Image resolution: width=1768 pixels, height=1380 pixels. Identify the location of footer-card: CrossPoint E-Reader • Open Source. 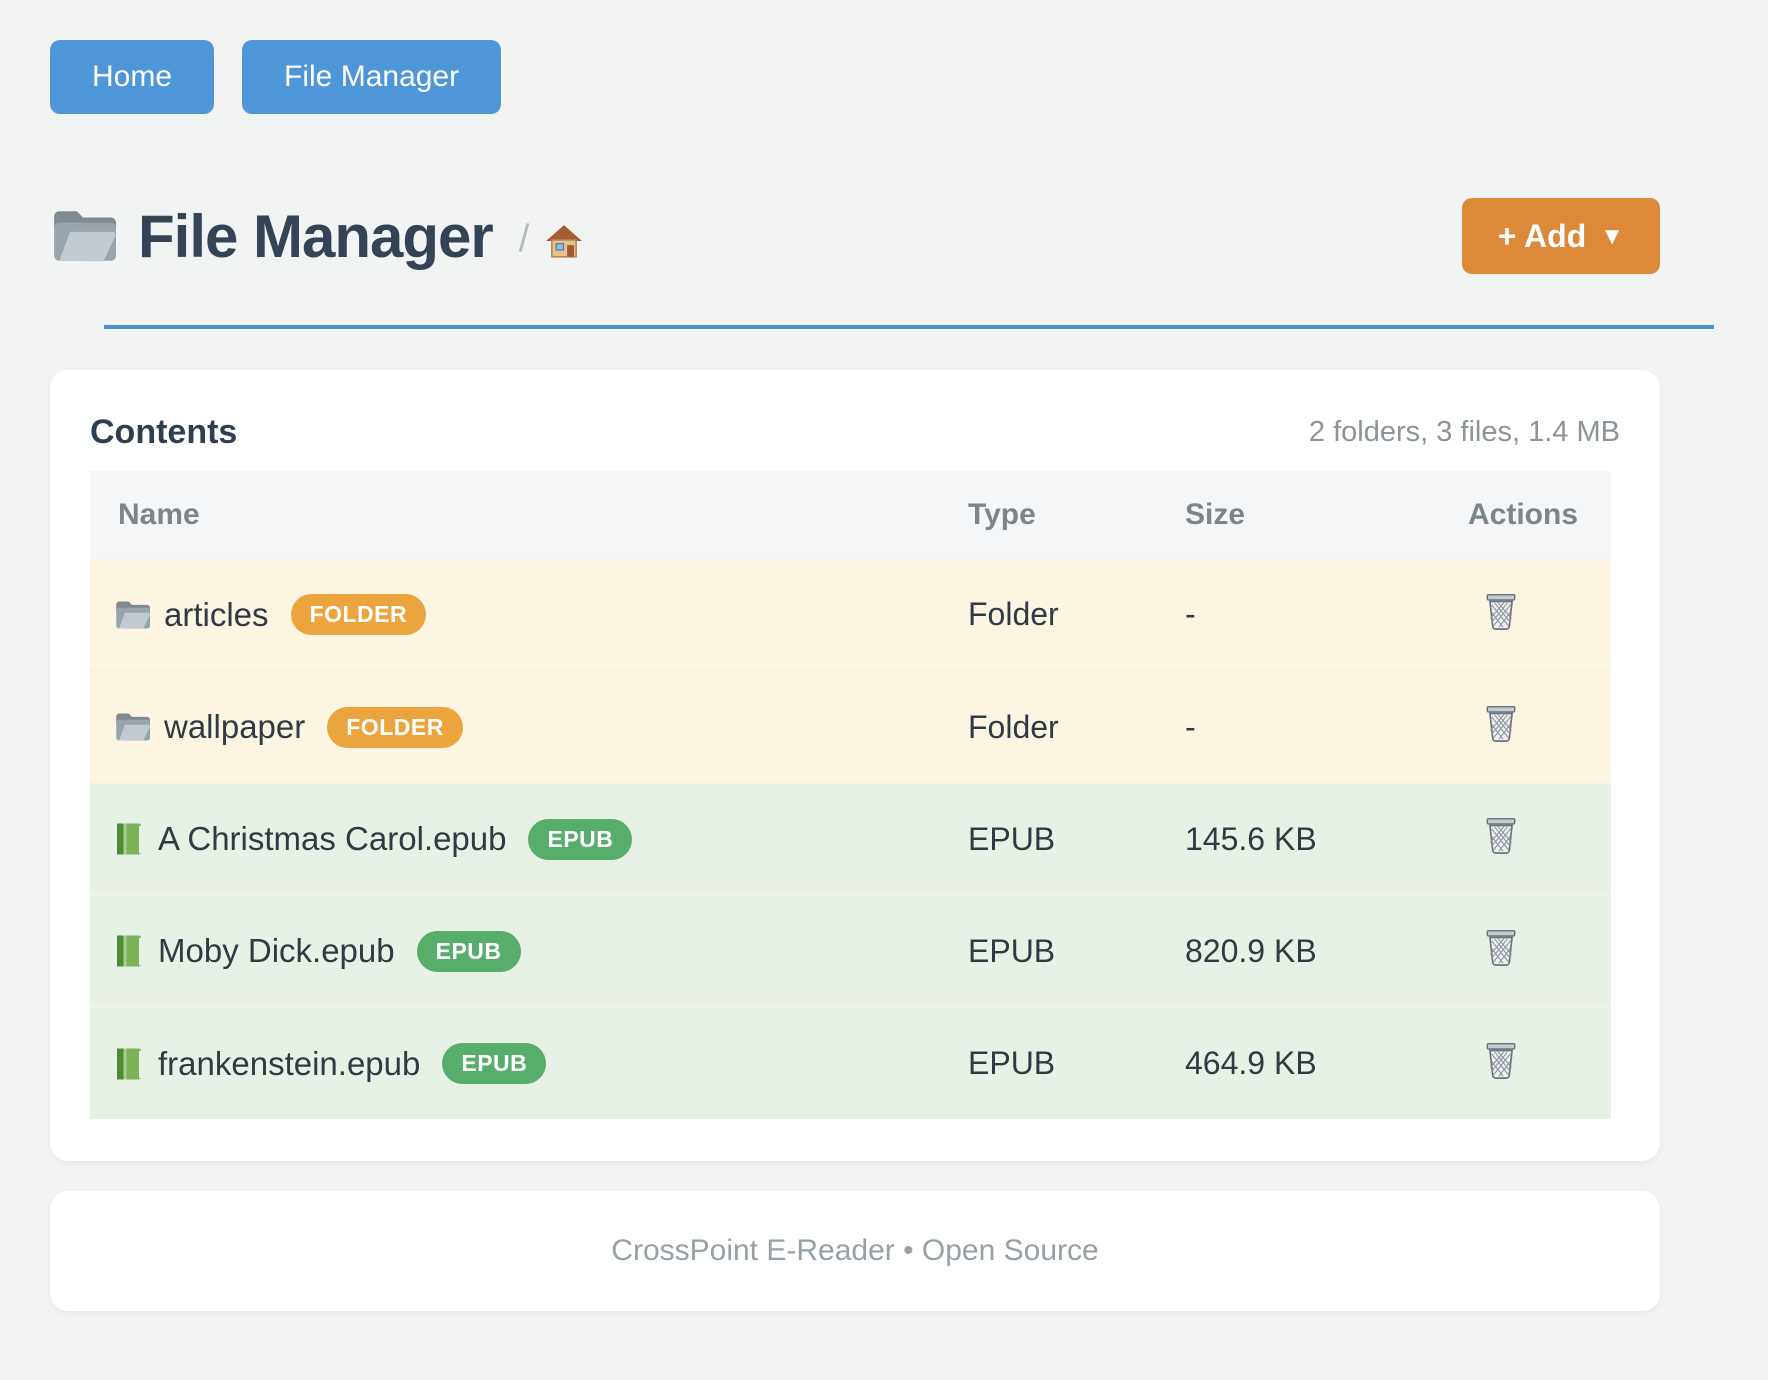
(855, 1251).